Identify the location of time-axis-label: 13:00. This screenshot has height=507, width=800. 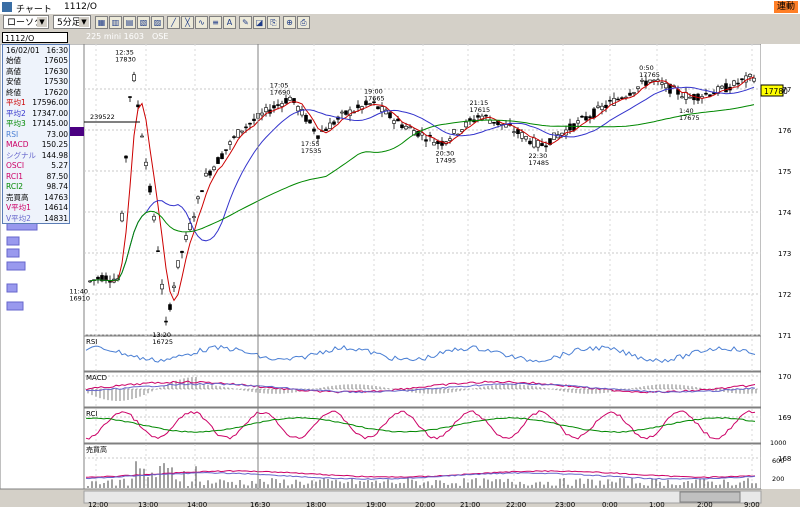
(148, 504).